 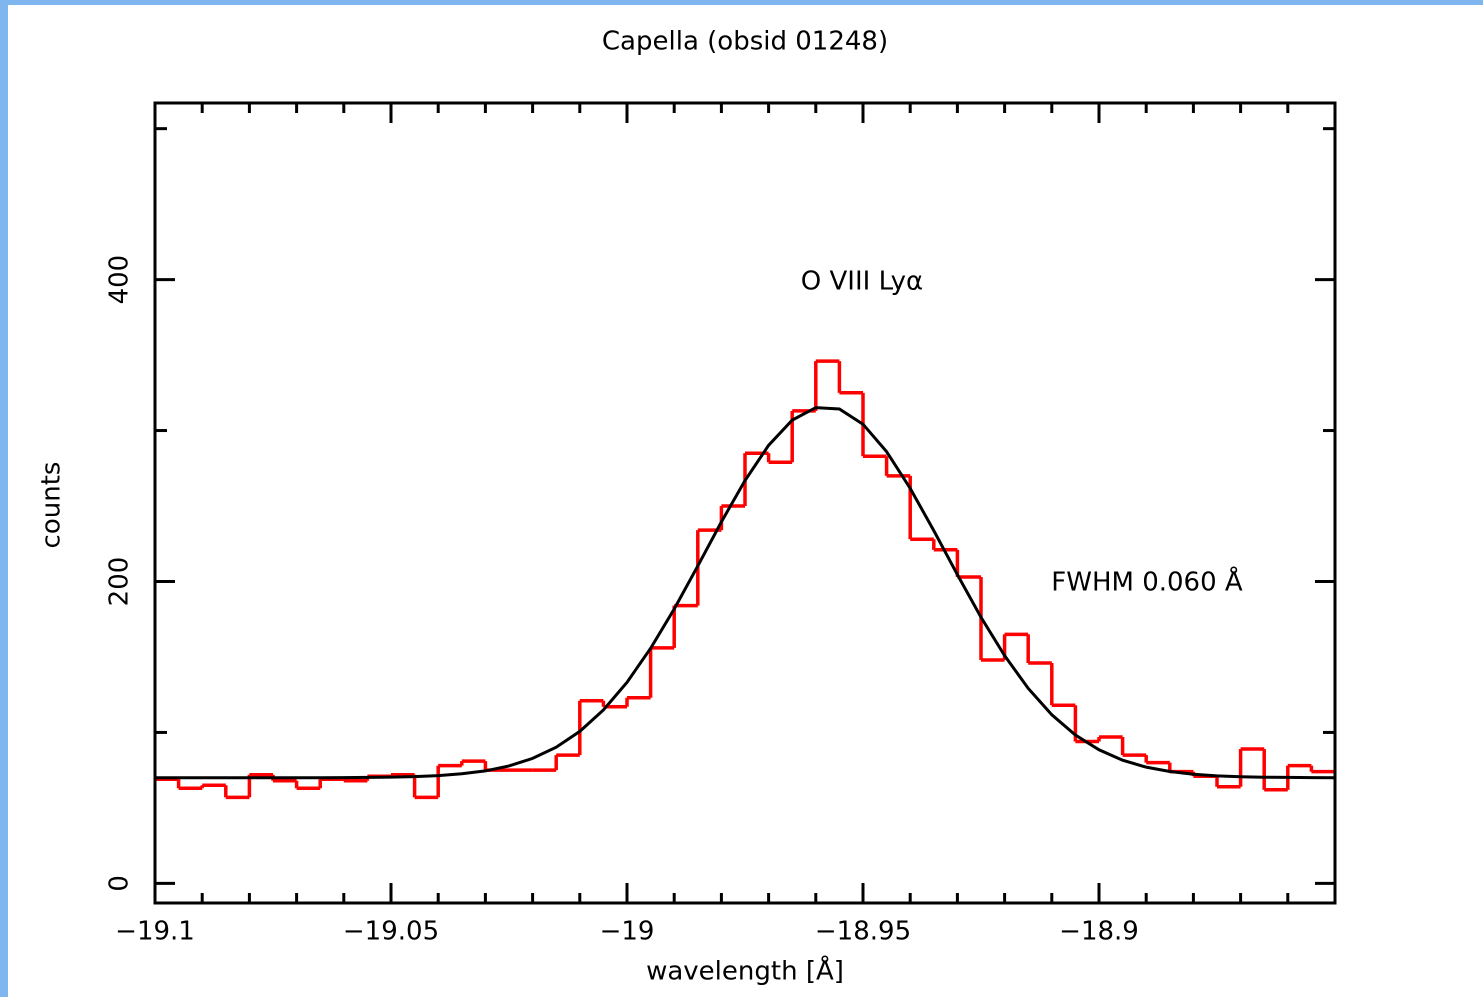 What do you see at coordinates (120, 883) in the screenshot?
I see `y-tick-label: 0` at bounding box center [120, 883].